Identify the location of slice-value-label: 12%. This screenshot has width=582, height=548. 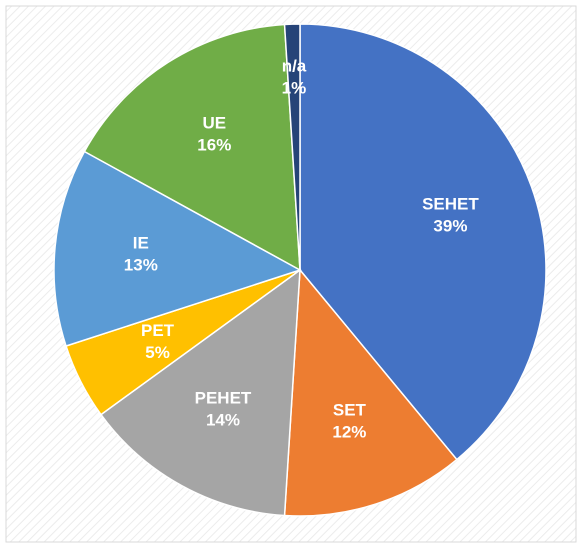
(349, 432).